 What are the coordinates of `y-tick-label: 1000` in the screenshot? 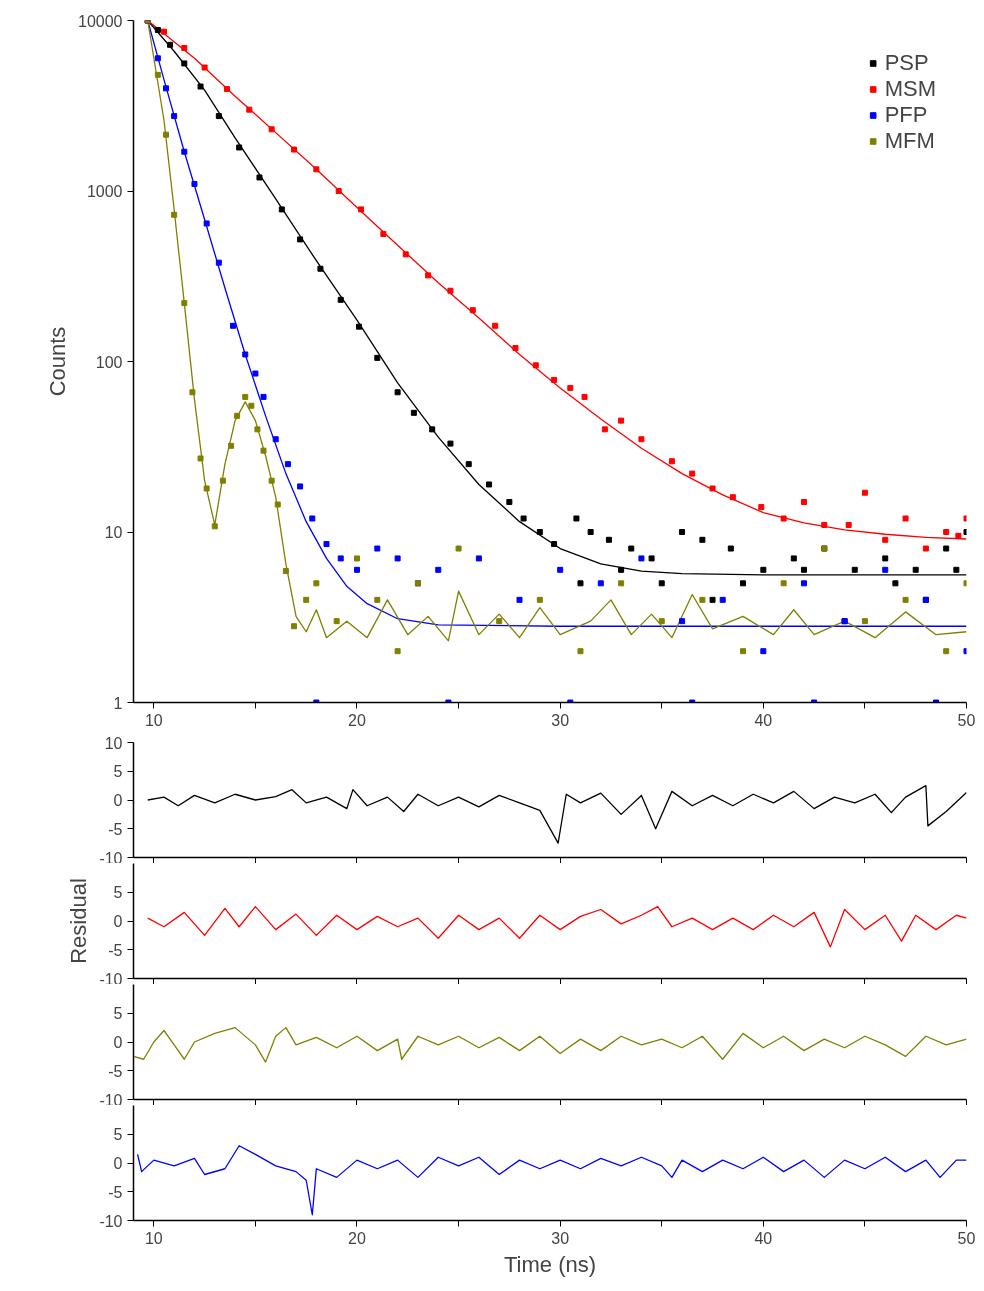 It's located at (104, 191).